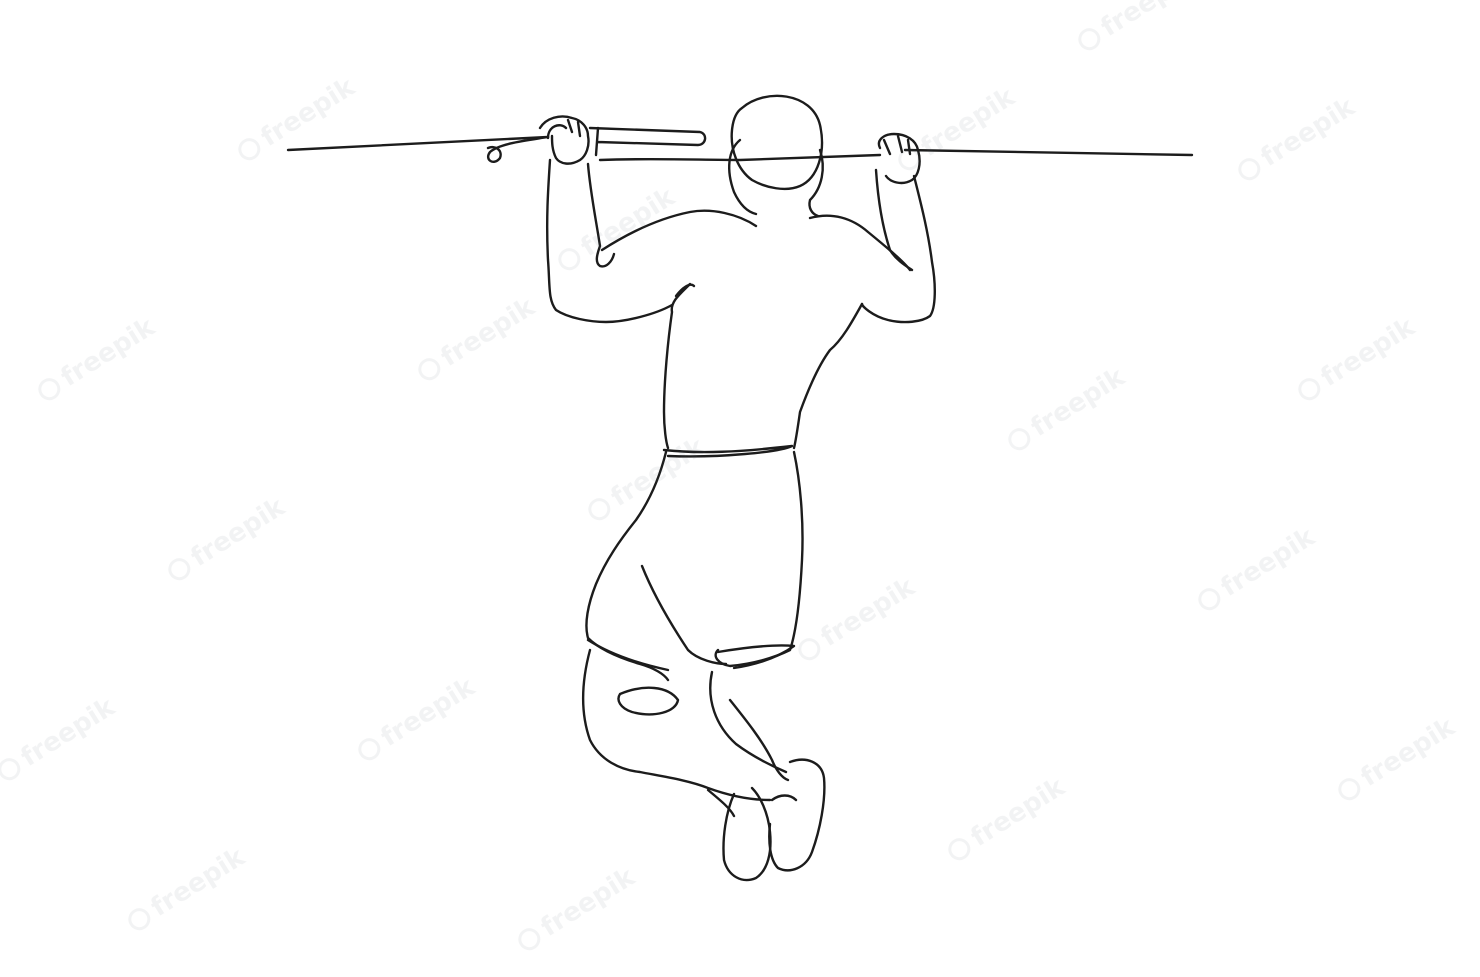 This screenshot has width=1480, height=977. I want to click on calf-right, so click(721, 803).